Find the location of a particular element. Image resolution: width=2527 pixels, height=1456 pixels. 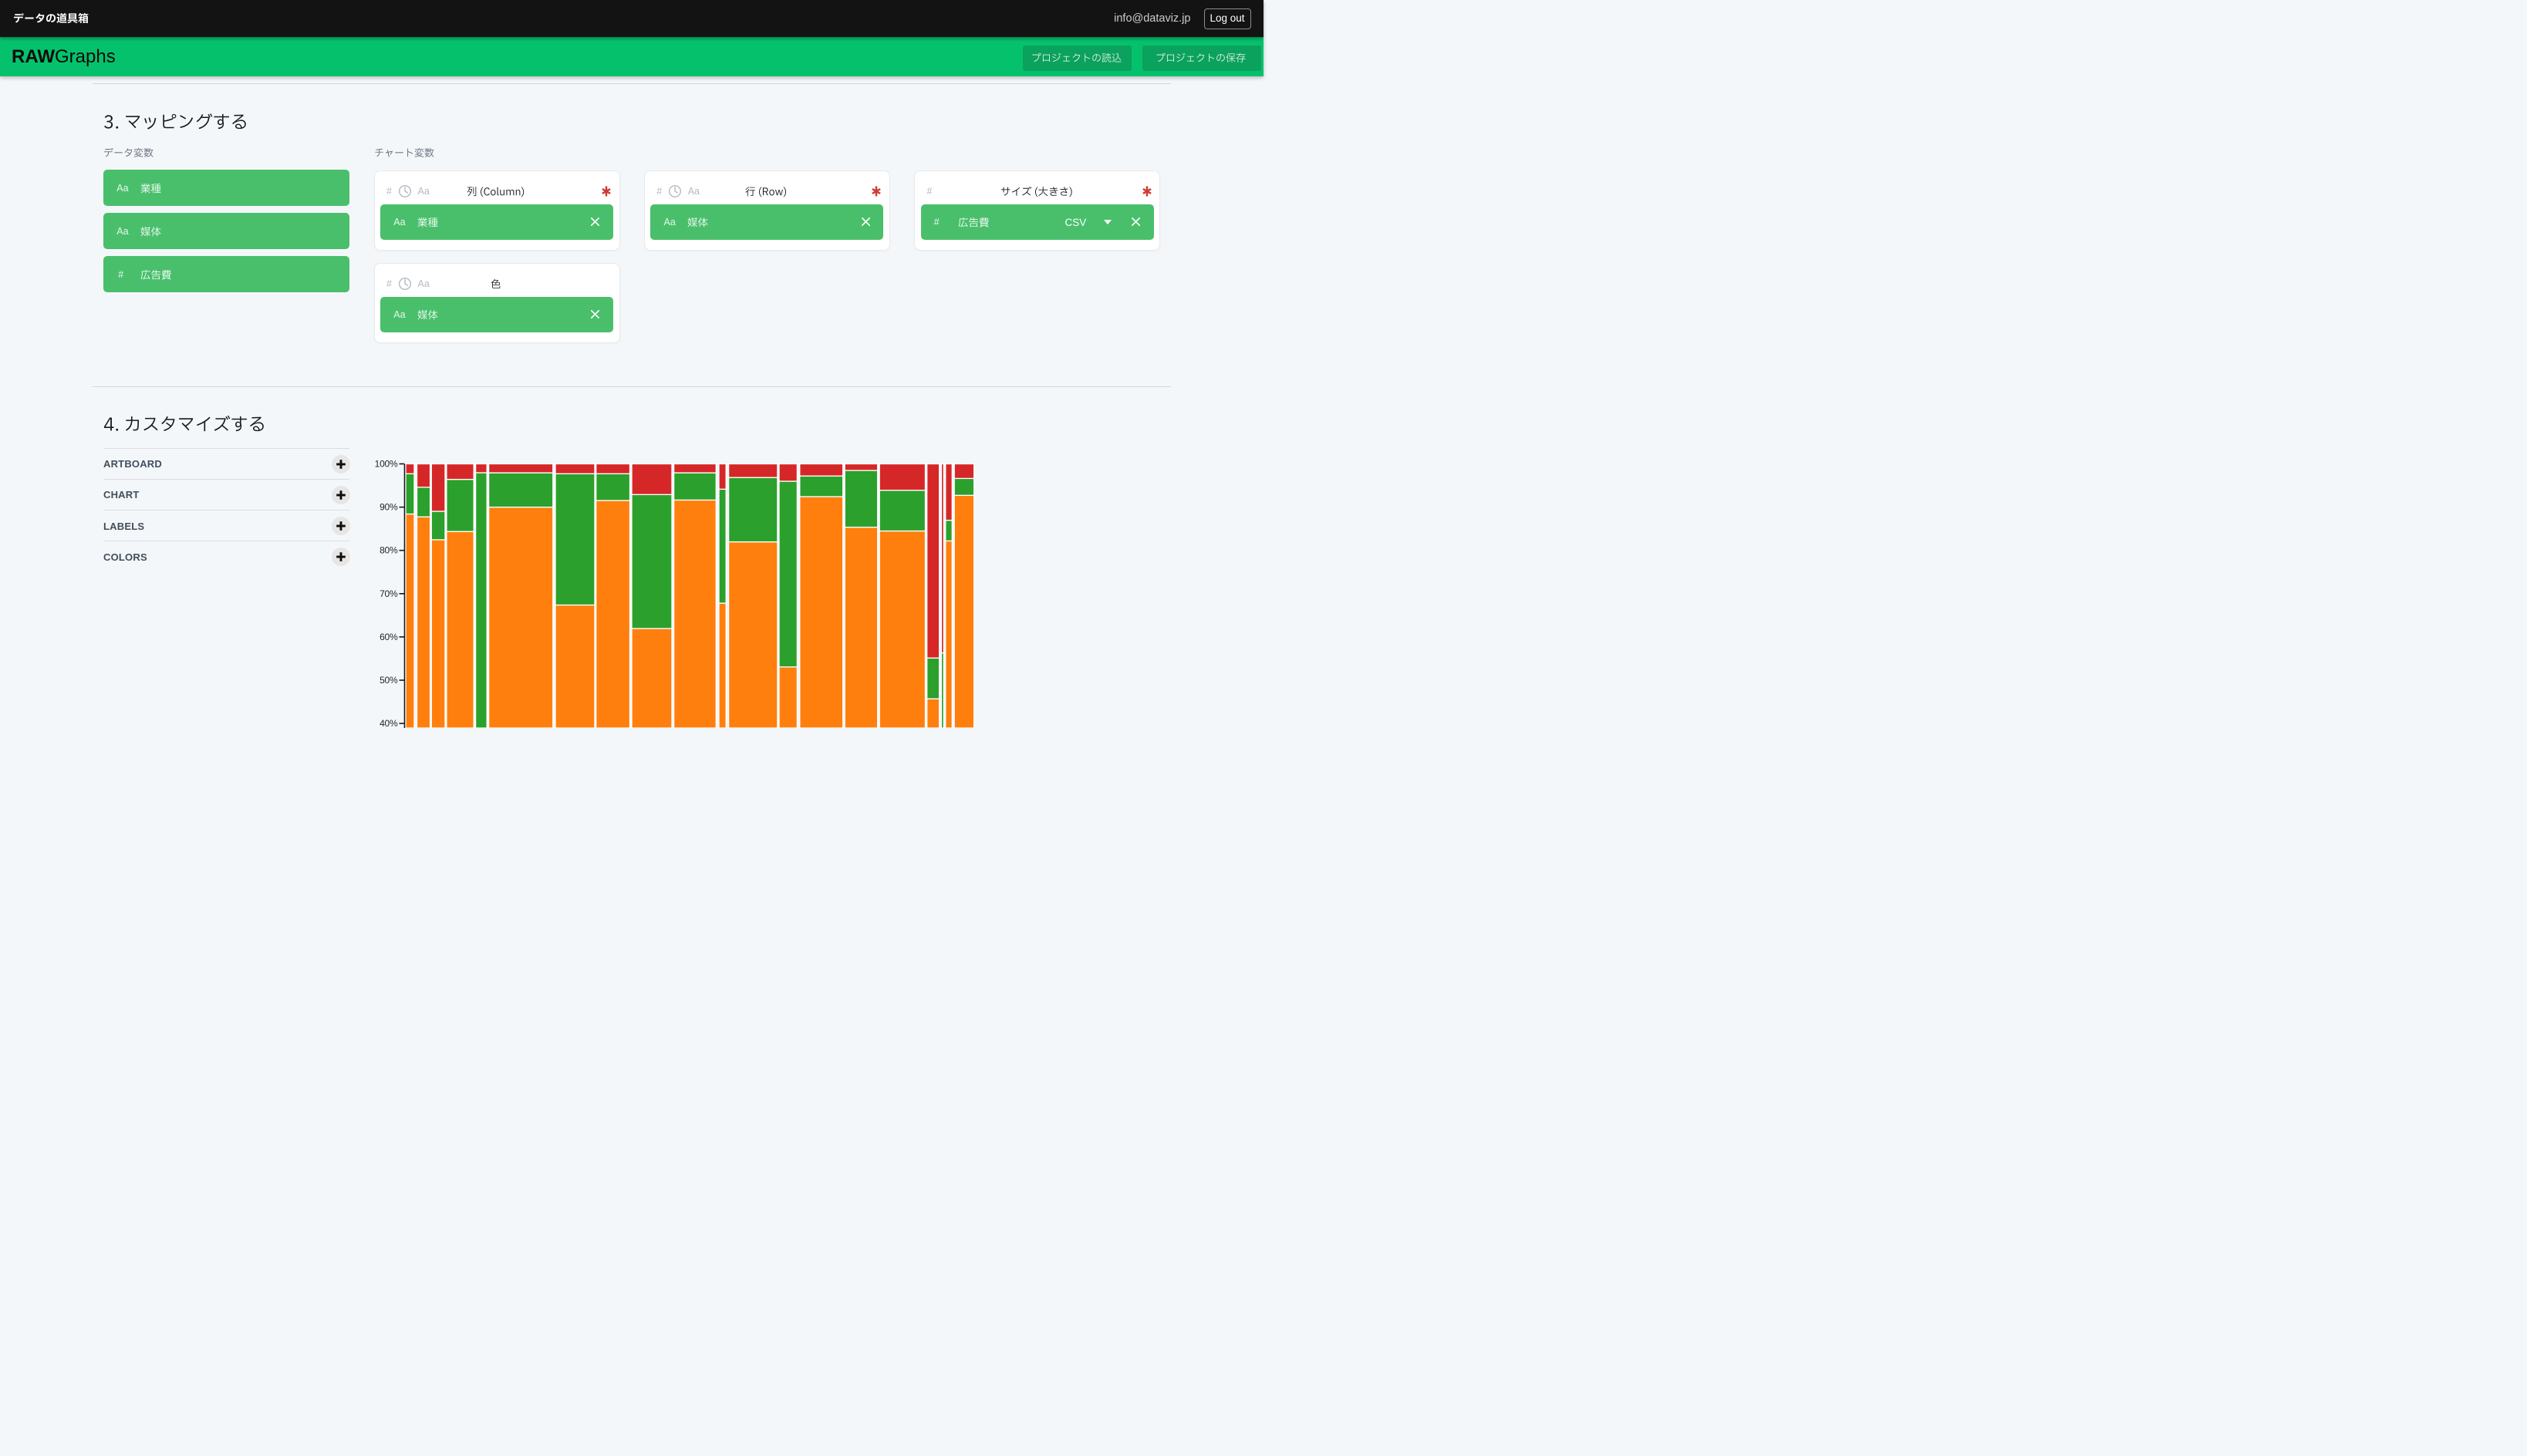

svg-text: 50% is located at coordinates (389, 680).